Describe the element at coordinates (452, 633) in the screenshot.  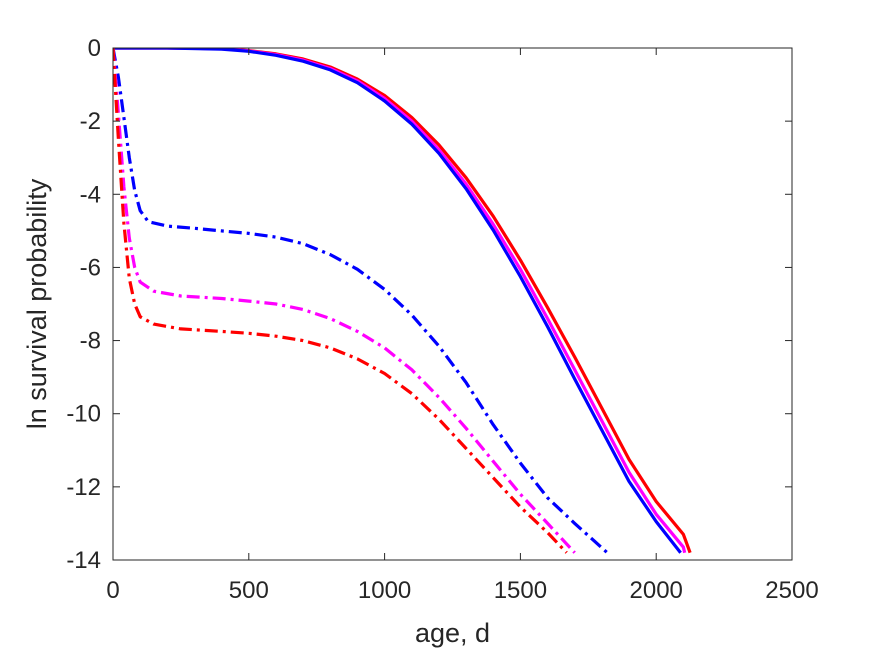
I see `x-axis-label: age, d` at that location.